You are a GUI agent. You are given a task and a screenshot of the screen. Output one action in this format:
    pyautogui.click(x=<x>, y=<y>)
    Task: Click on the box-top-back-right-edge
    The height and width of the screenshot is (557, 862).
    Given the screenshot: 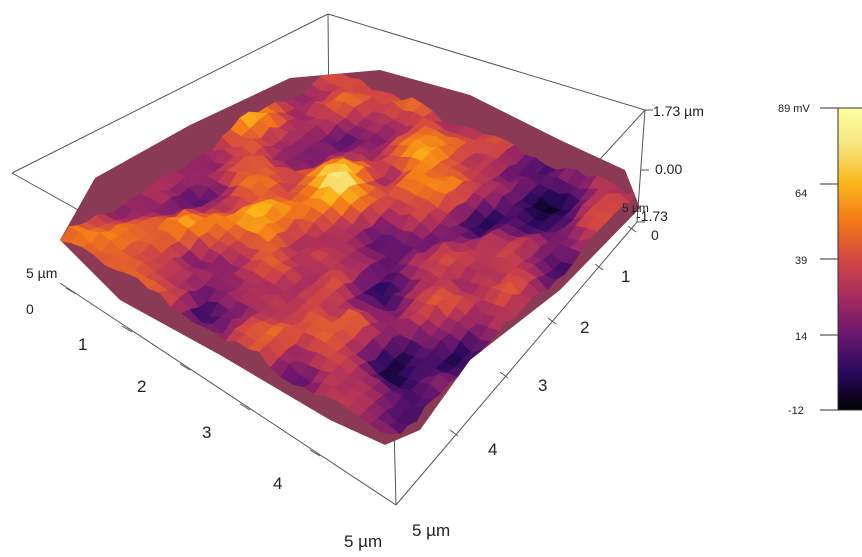 What is the action you would take?
    pyautogui.click(x=486, y=62)
    